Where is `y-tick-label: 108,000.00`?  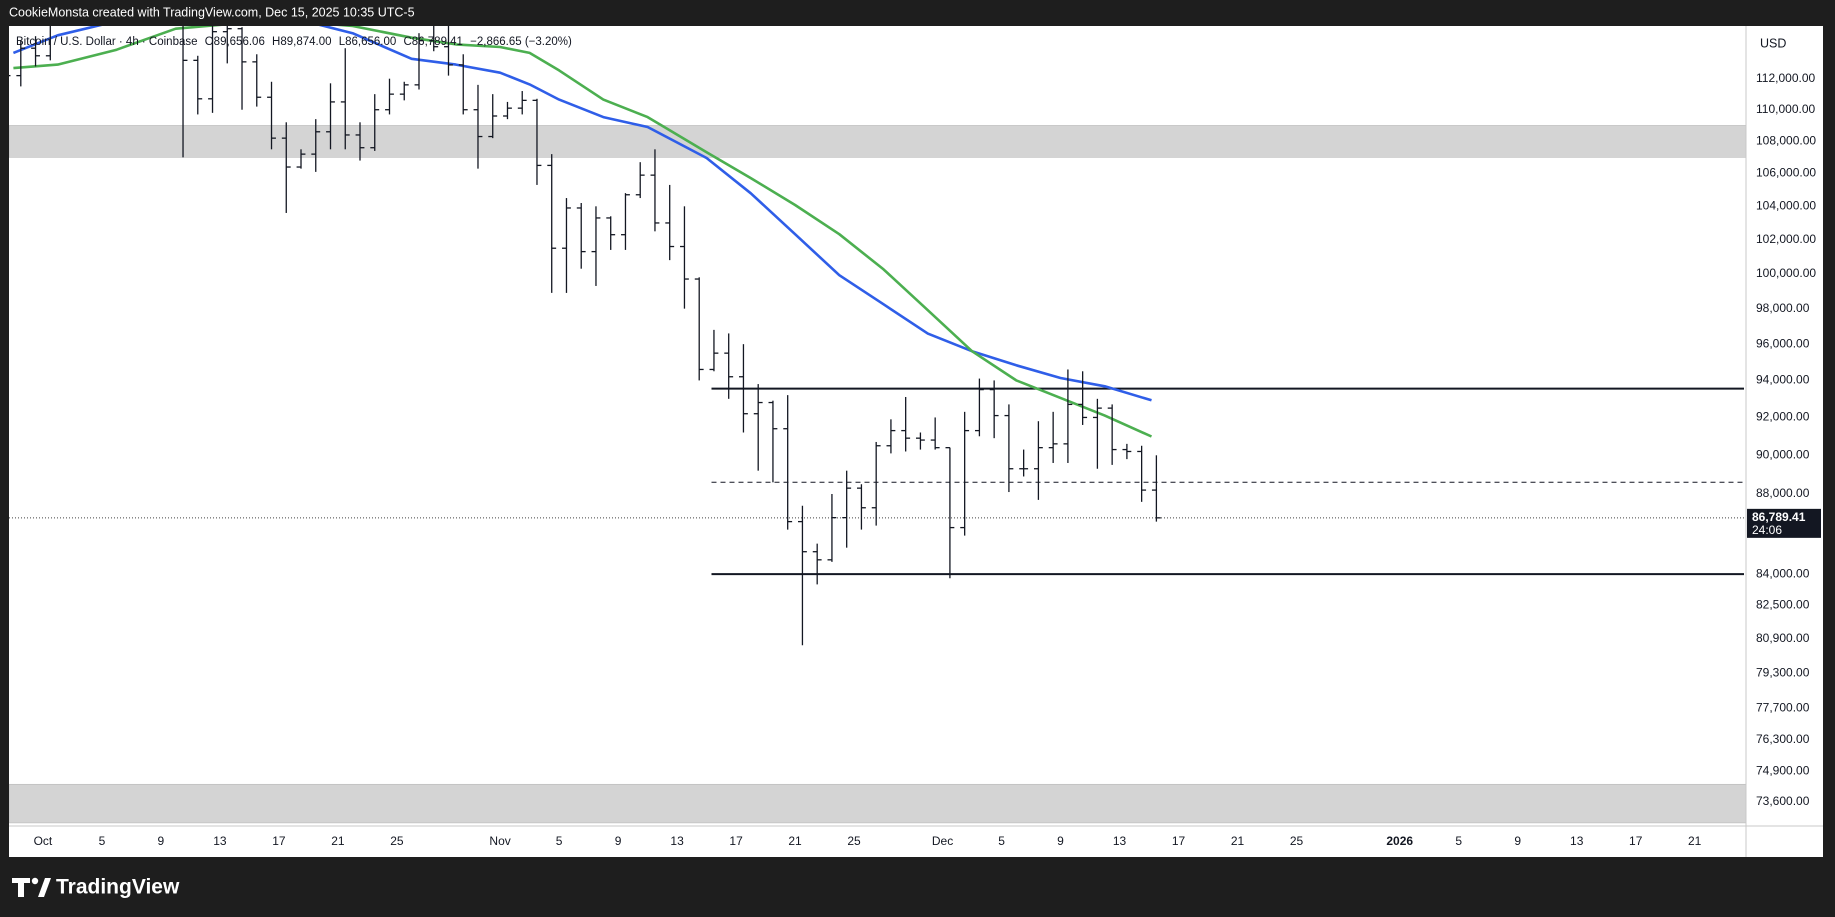 y-tick-label: 108,000.00 is located at coordinates (1786, 140).